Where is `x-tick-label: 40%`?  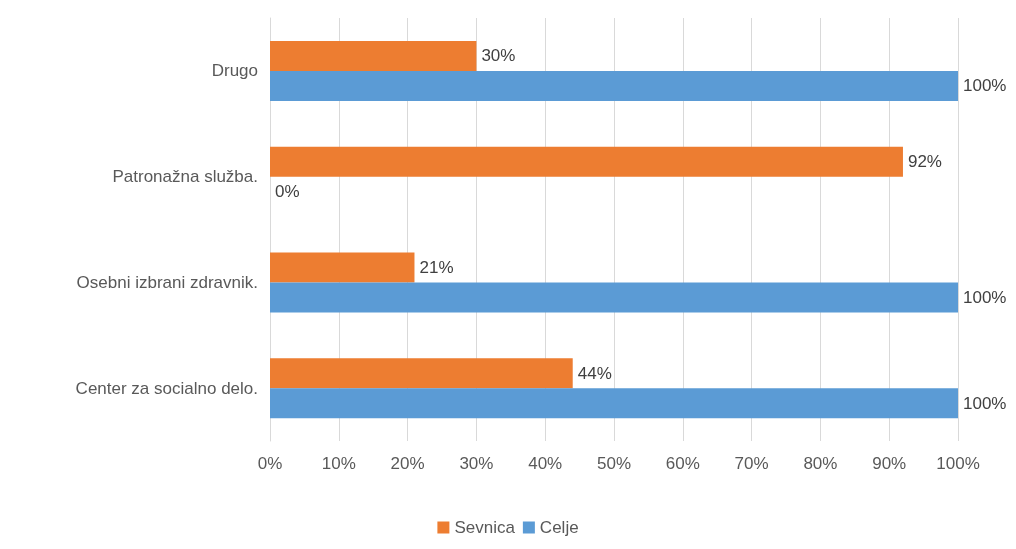
x-tick-label: 40% is located at coordinates (545, 463).